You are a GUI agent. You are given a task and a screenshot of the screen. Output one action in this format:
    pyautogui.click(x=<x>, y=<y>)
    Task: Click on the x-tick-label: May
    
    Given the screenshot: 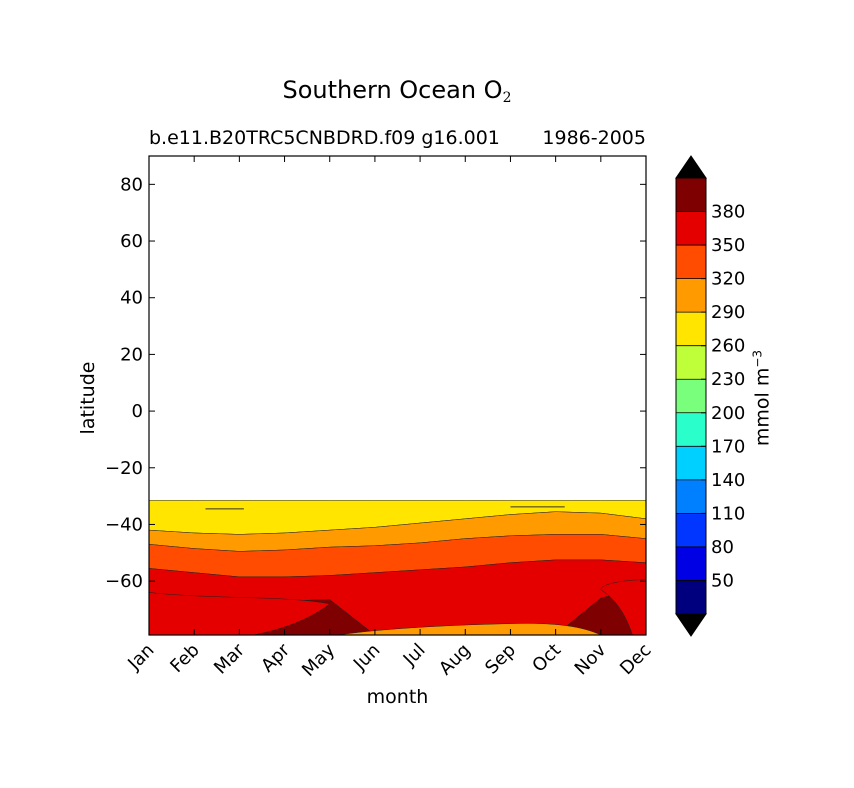 What is the action you would take?
    pyautogui.click(x=318, y=659)
    